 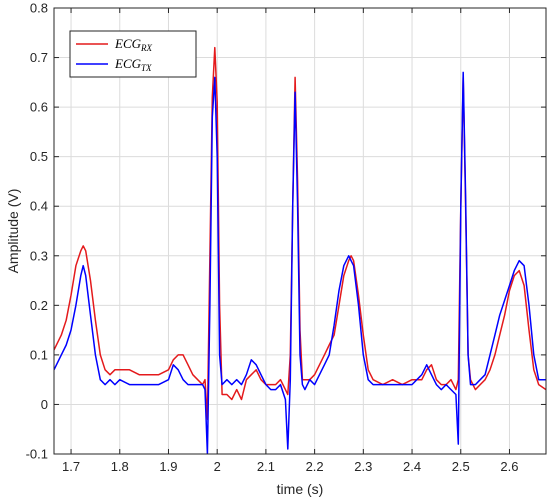 What do you see at coordinates (146, 48) in the screenshot?
I see `legend-sub-ecg-rx: RX` at bounding box center [146, 48].